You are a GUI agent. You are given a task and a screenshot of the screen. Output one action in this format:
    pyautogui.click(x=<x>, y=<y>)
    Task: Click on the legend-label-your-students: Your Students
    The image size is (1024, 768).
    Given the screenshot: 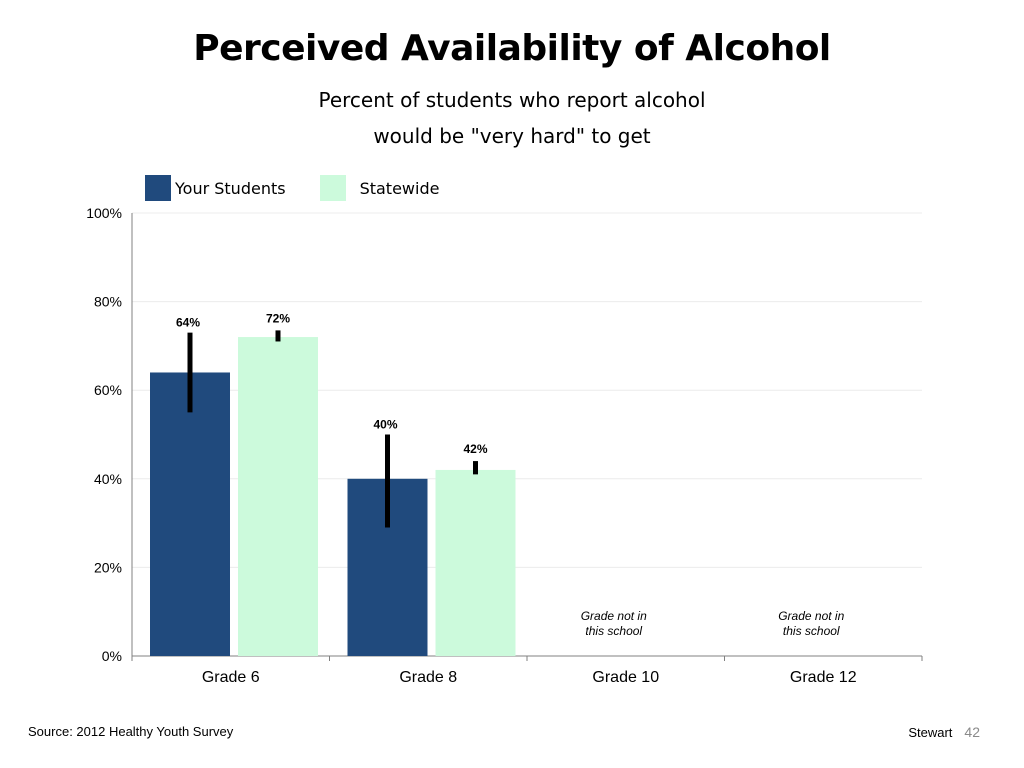 What is the action you would take?
    pyautogui.click(x=230, y=188)
    